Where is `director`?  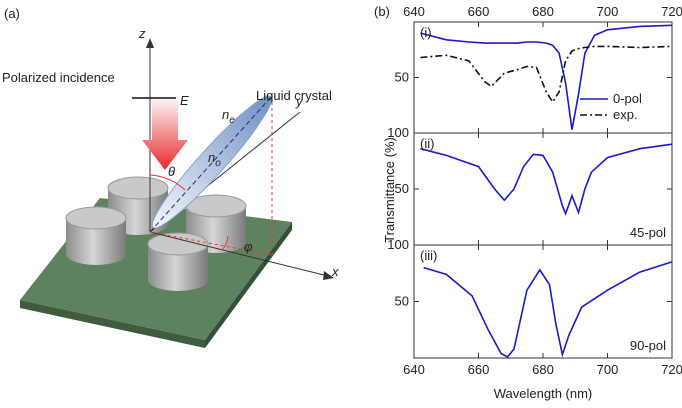
director is located at coordinates (211, 164).